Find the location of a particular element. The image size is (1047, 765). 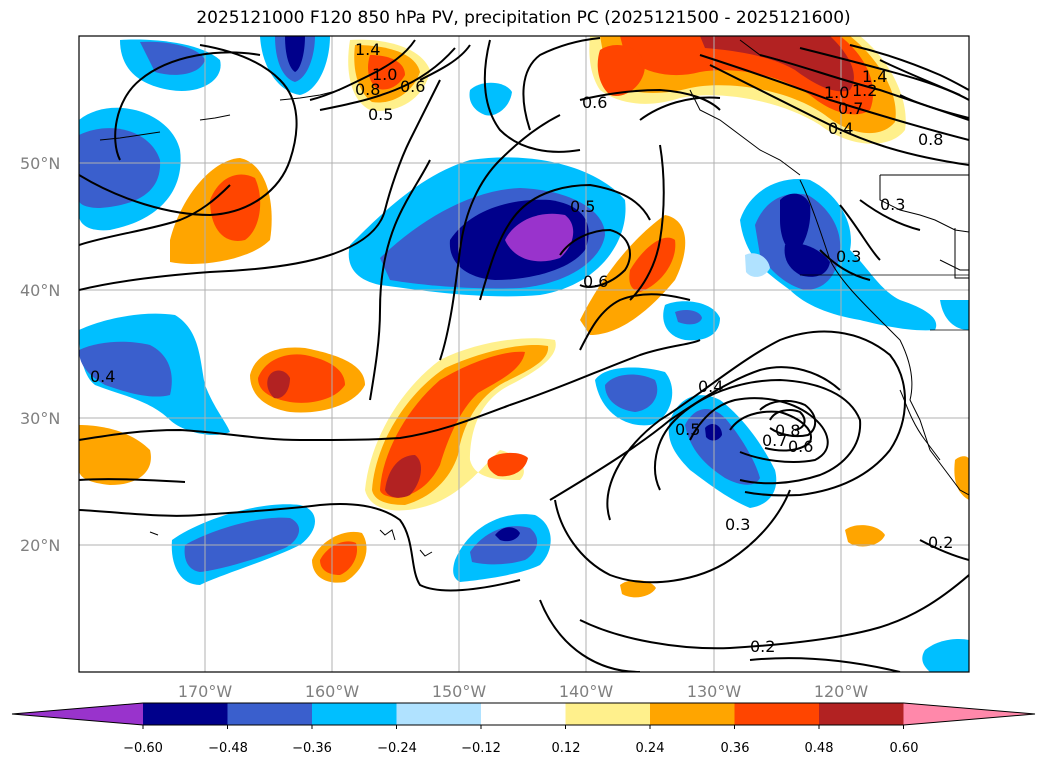

colorbar-segments is located at coordinates (523, 715).